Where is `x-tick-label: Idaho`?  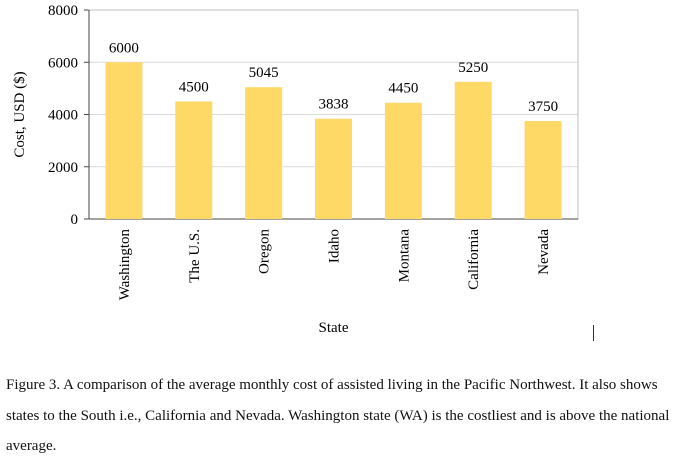 x-tick-label: Idaho is located at coordinates (335, 246).